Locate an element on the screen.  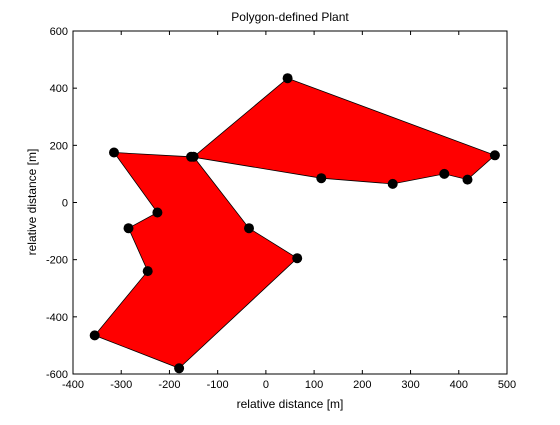
x-tick-label: -200 is located at coordinates (169, 385).